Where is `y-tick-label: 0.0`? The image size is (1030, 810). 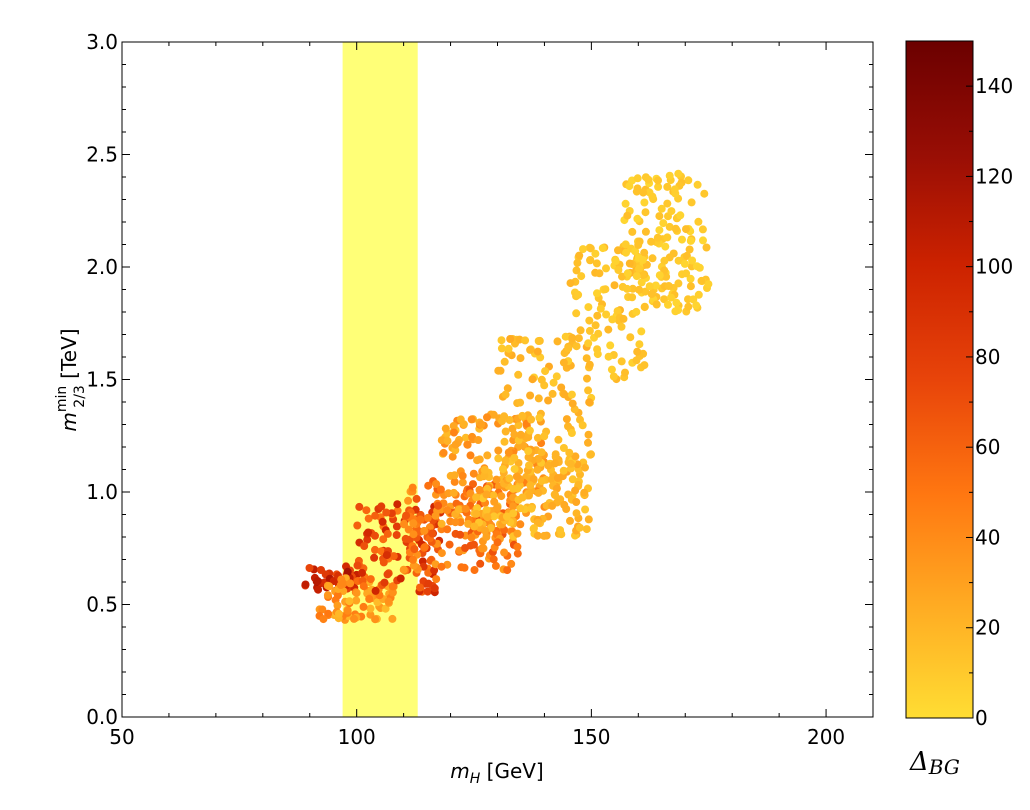
y-tick-label: 0.0 is located at coordinates (102, 717).